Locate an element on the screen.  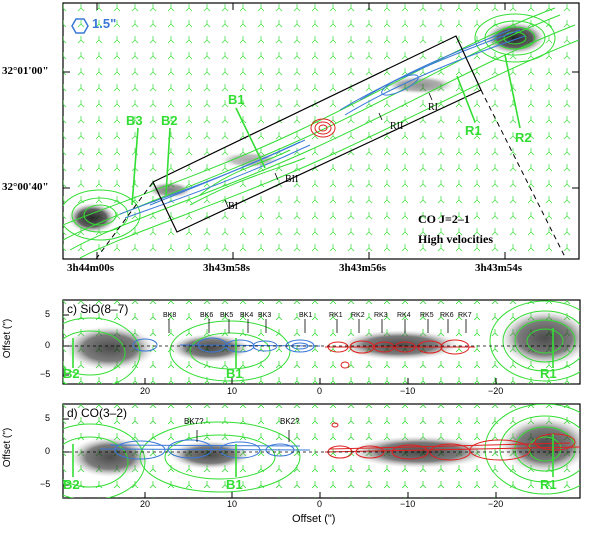
panel-c-ytick-3: −5 is located at coordinates (45, 374).